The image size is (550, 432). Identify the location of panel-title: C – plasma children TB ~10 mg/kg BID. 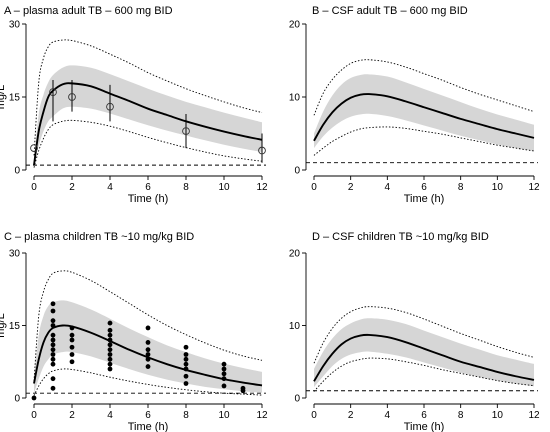
(99, 237).